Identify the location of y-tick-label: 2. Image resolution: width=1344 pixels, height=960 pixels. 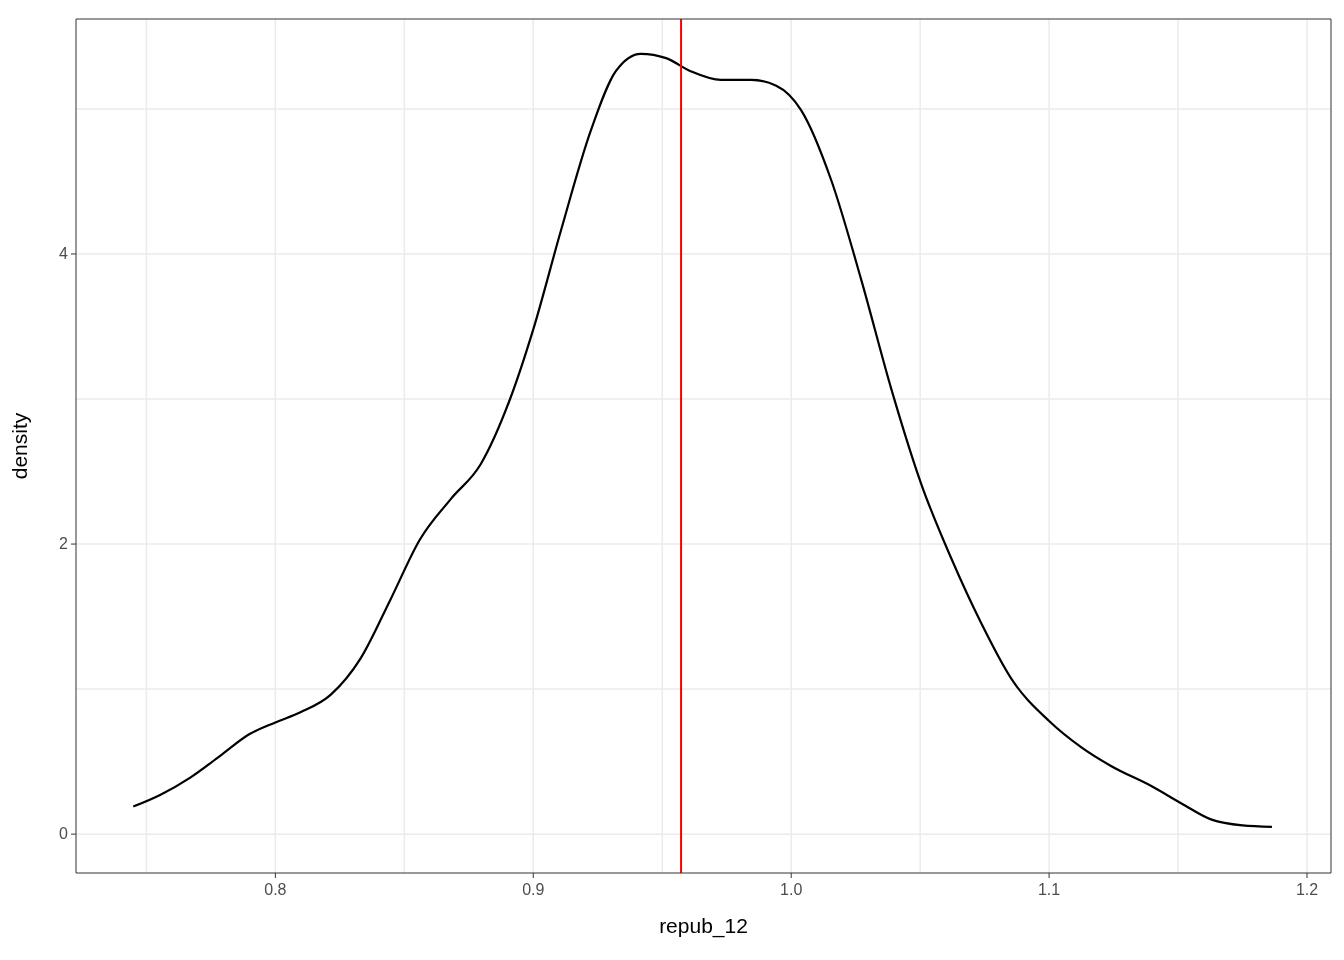
(64, 544).